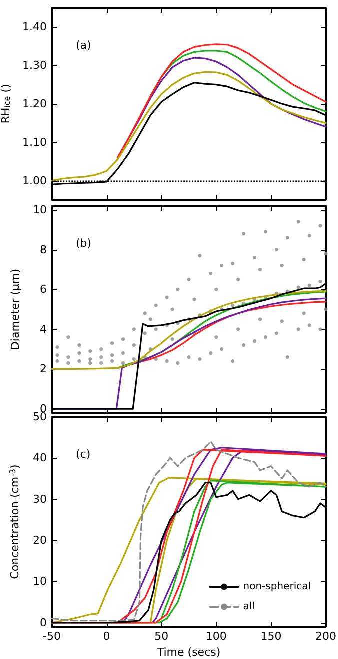 This screenshot has width=338, height=659. What do you see at coordinates (271, 636) in the screenshot?
I see `x-tick-label: 150` at bounding box center [271, 636].